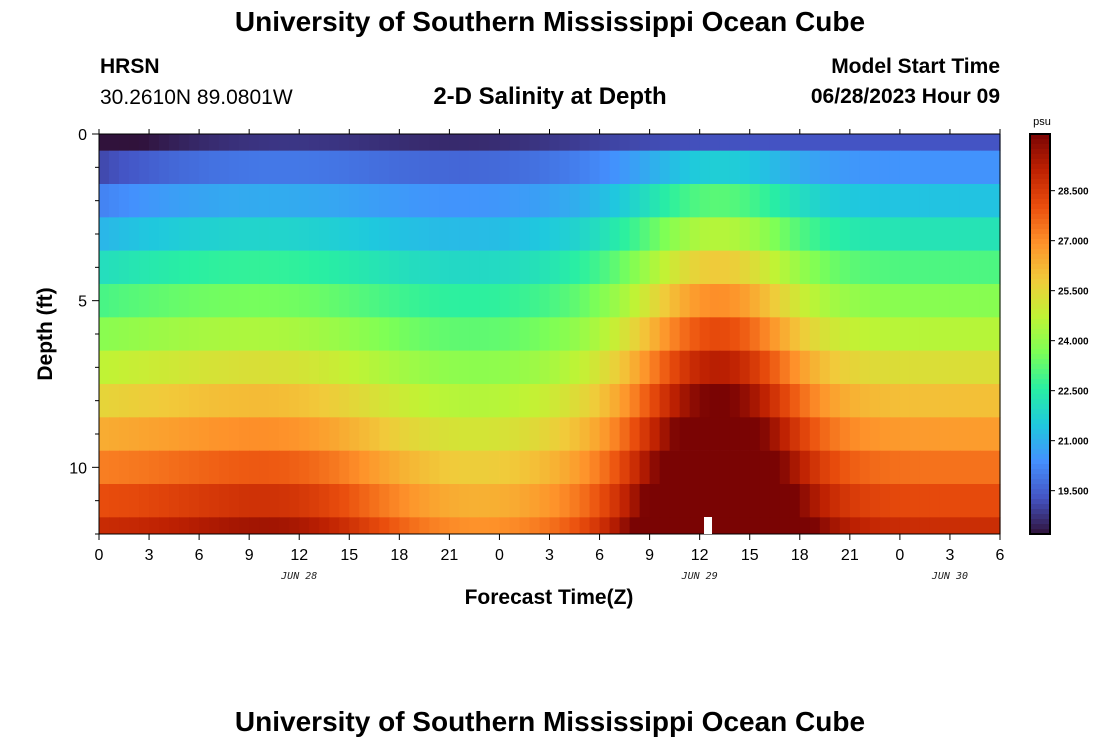 Image resolution: width=1100 pixels, height=750 pixels. Describe the element at coordinates (850, 555) in the screenshot. I see `x-tick-label: 21` at that location.